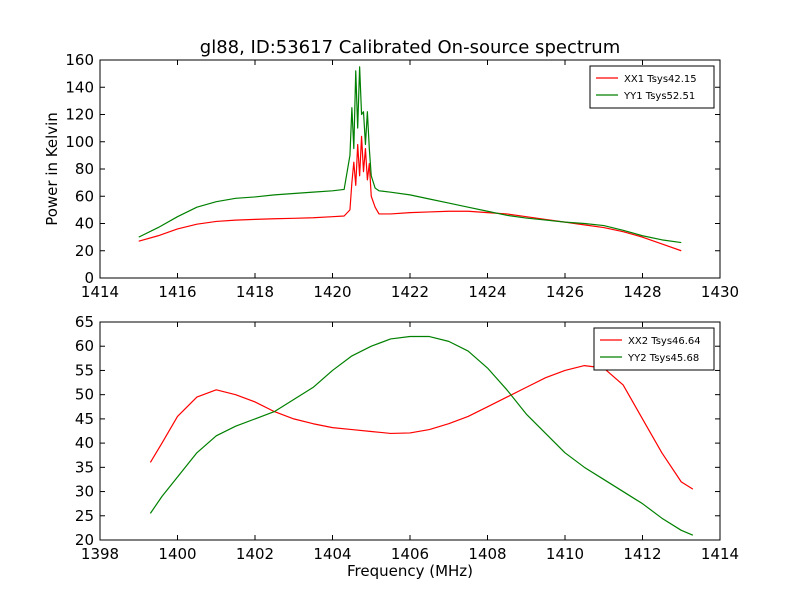 The image size is (800, 600). Describe the element at coordinates (664, 341) in the screenshot. I see `legend-label-1: XX2 Tsys46.64` at that location.